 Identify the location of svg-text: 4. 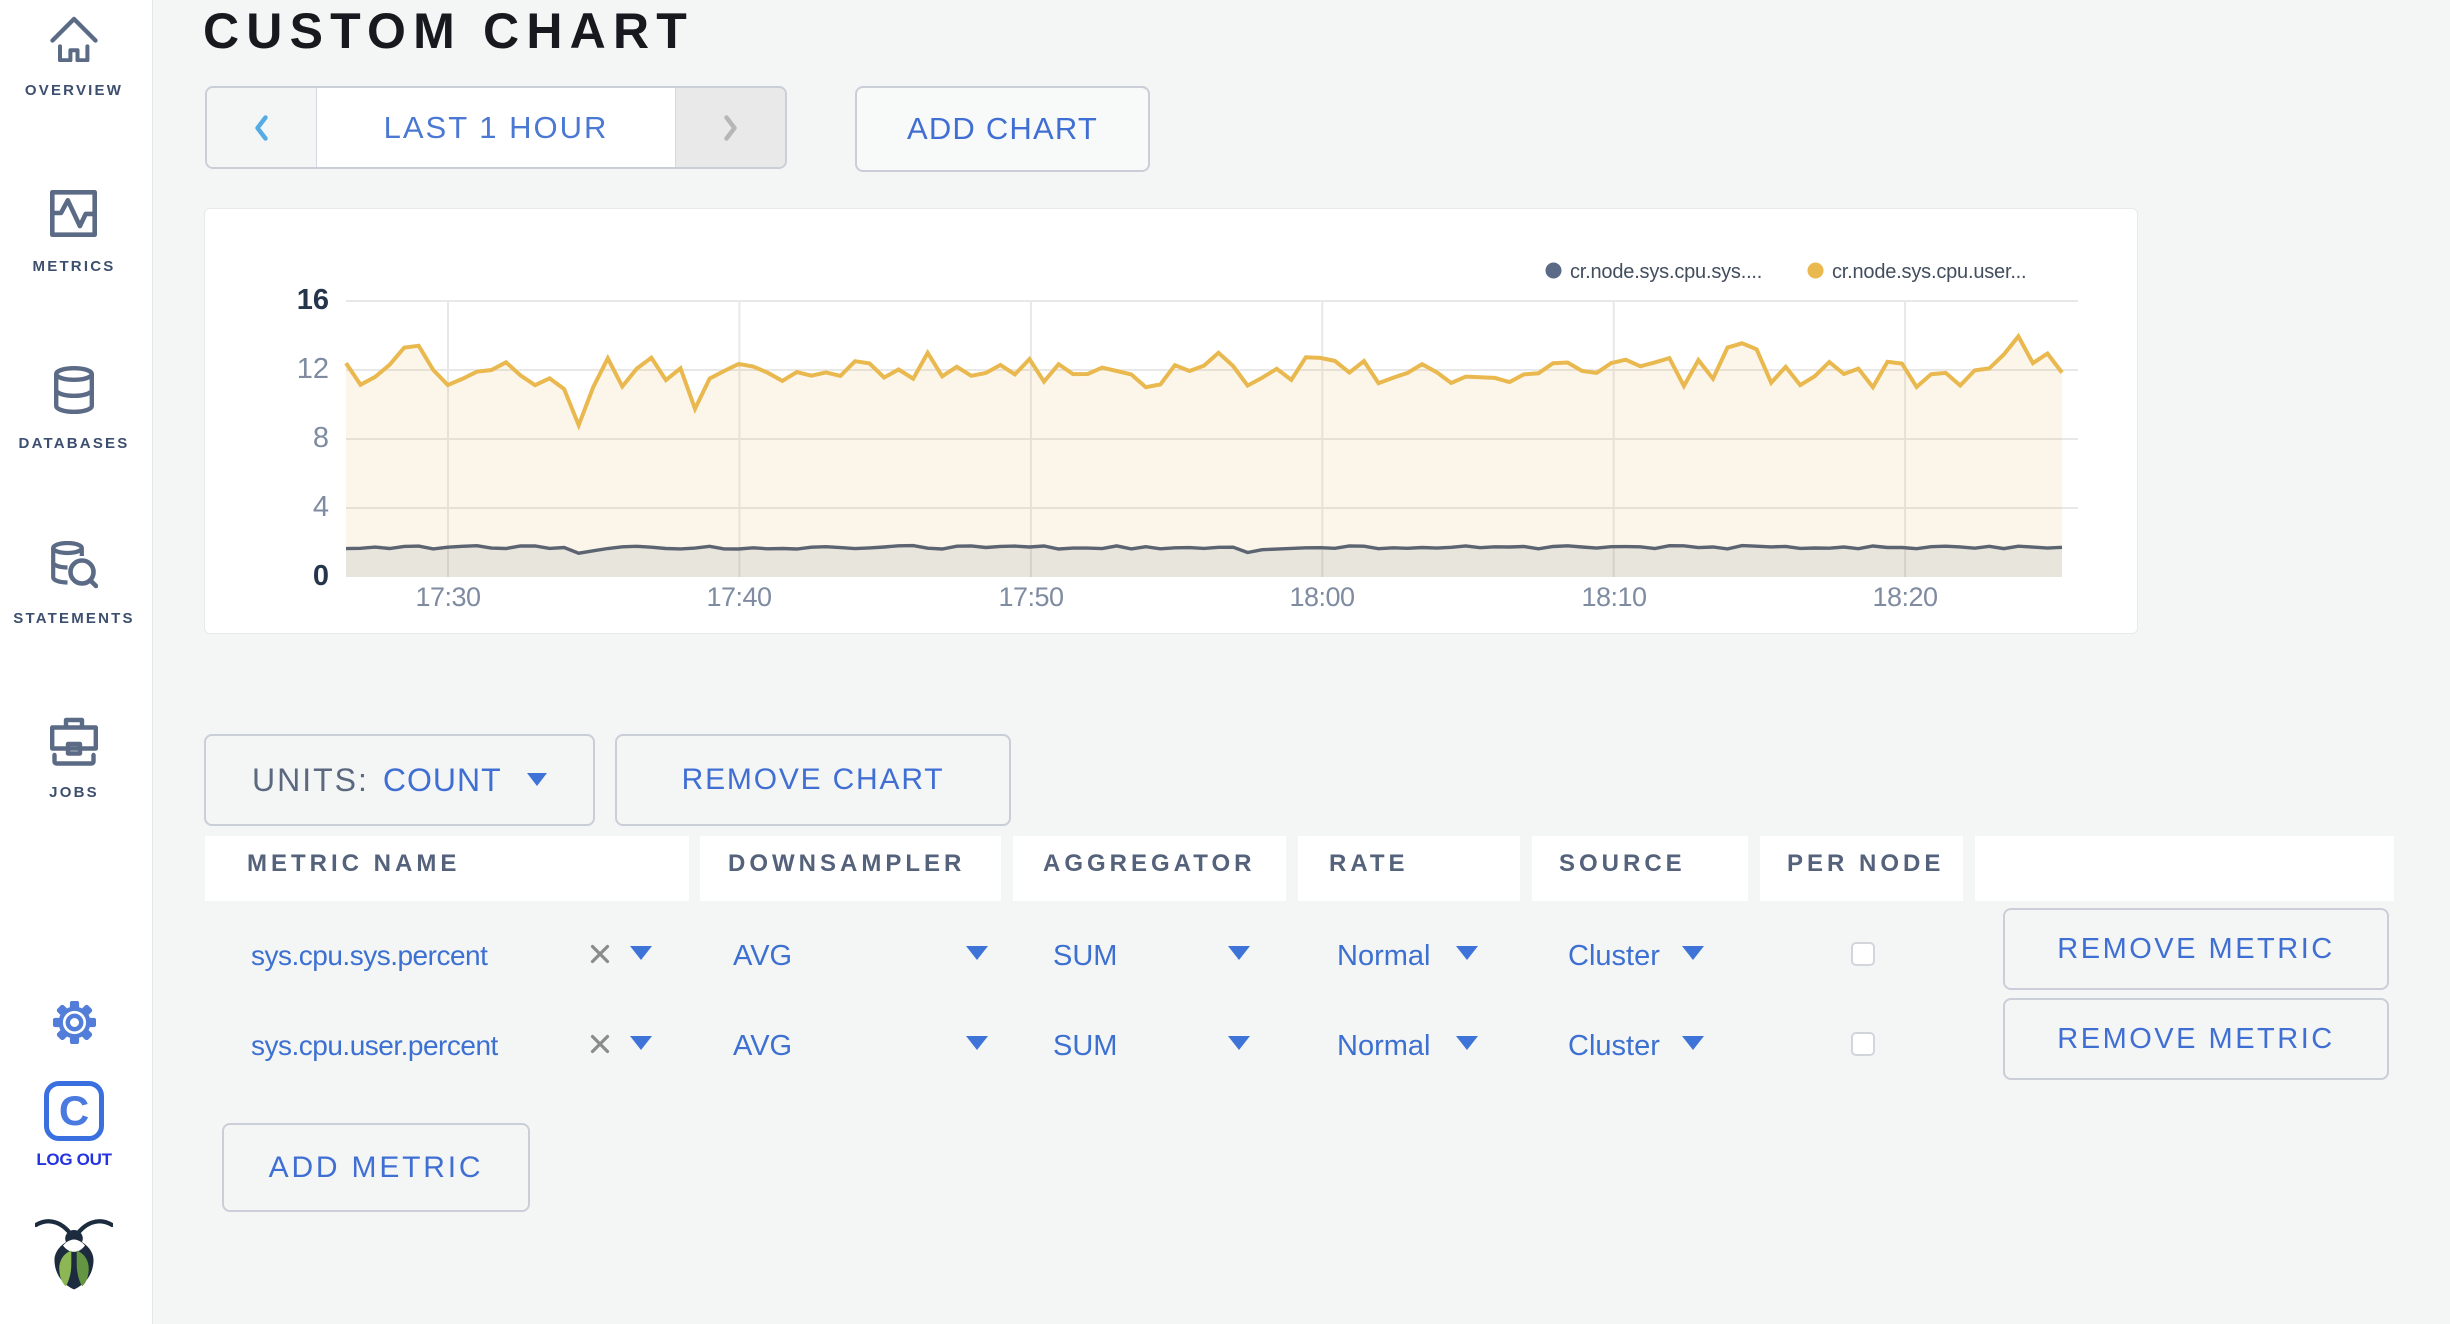
(321, 507).